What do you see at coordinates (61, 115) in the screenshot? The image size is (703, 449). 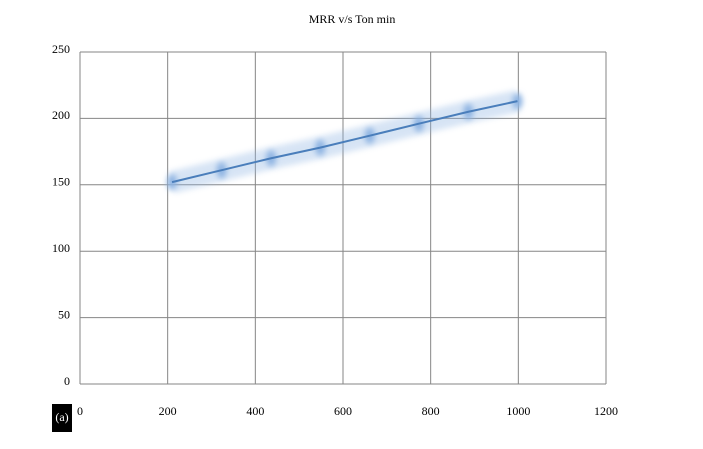 I see `y-tick-label: 200` at bounding box center [61, 115].